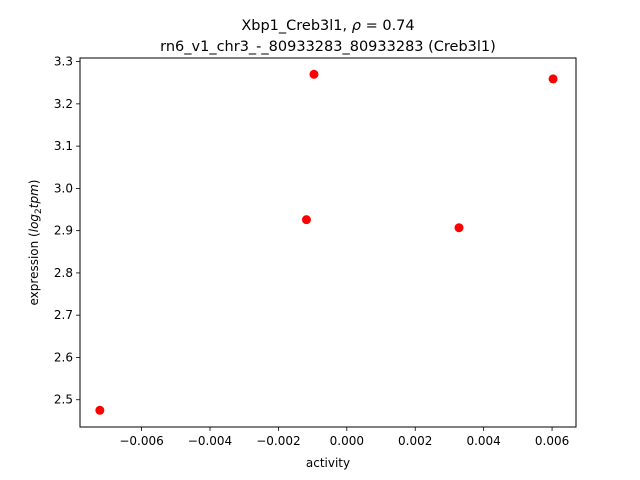 This screenshot has width=640, height=480. I want to click on y-axis-label: expression (log2tpm), so click(35, 243).